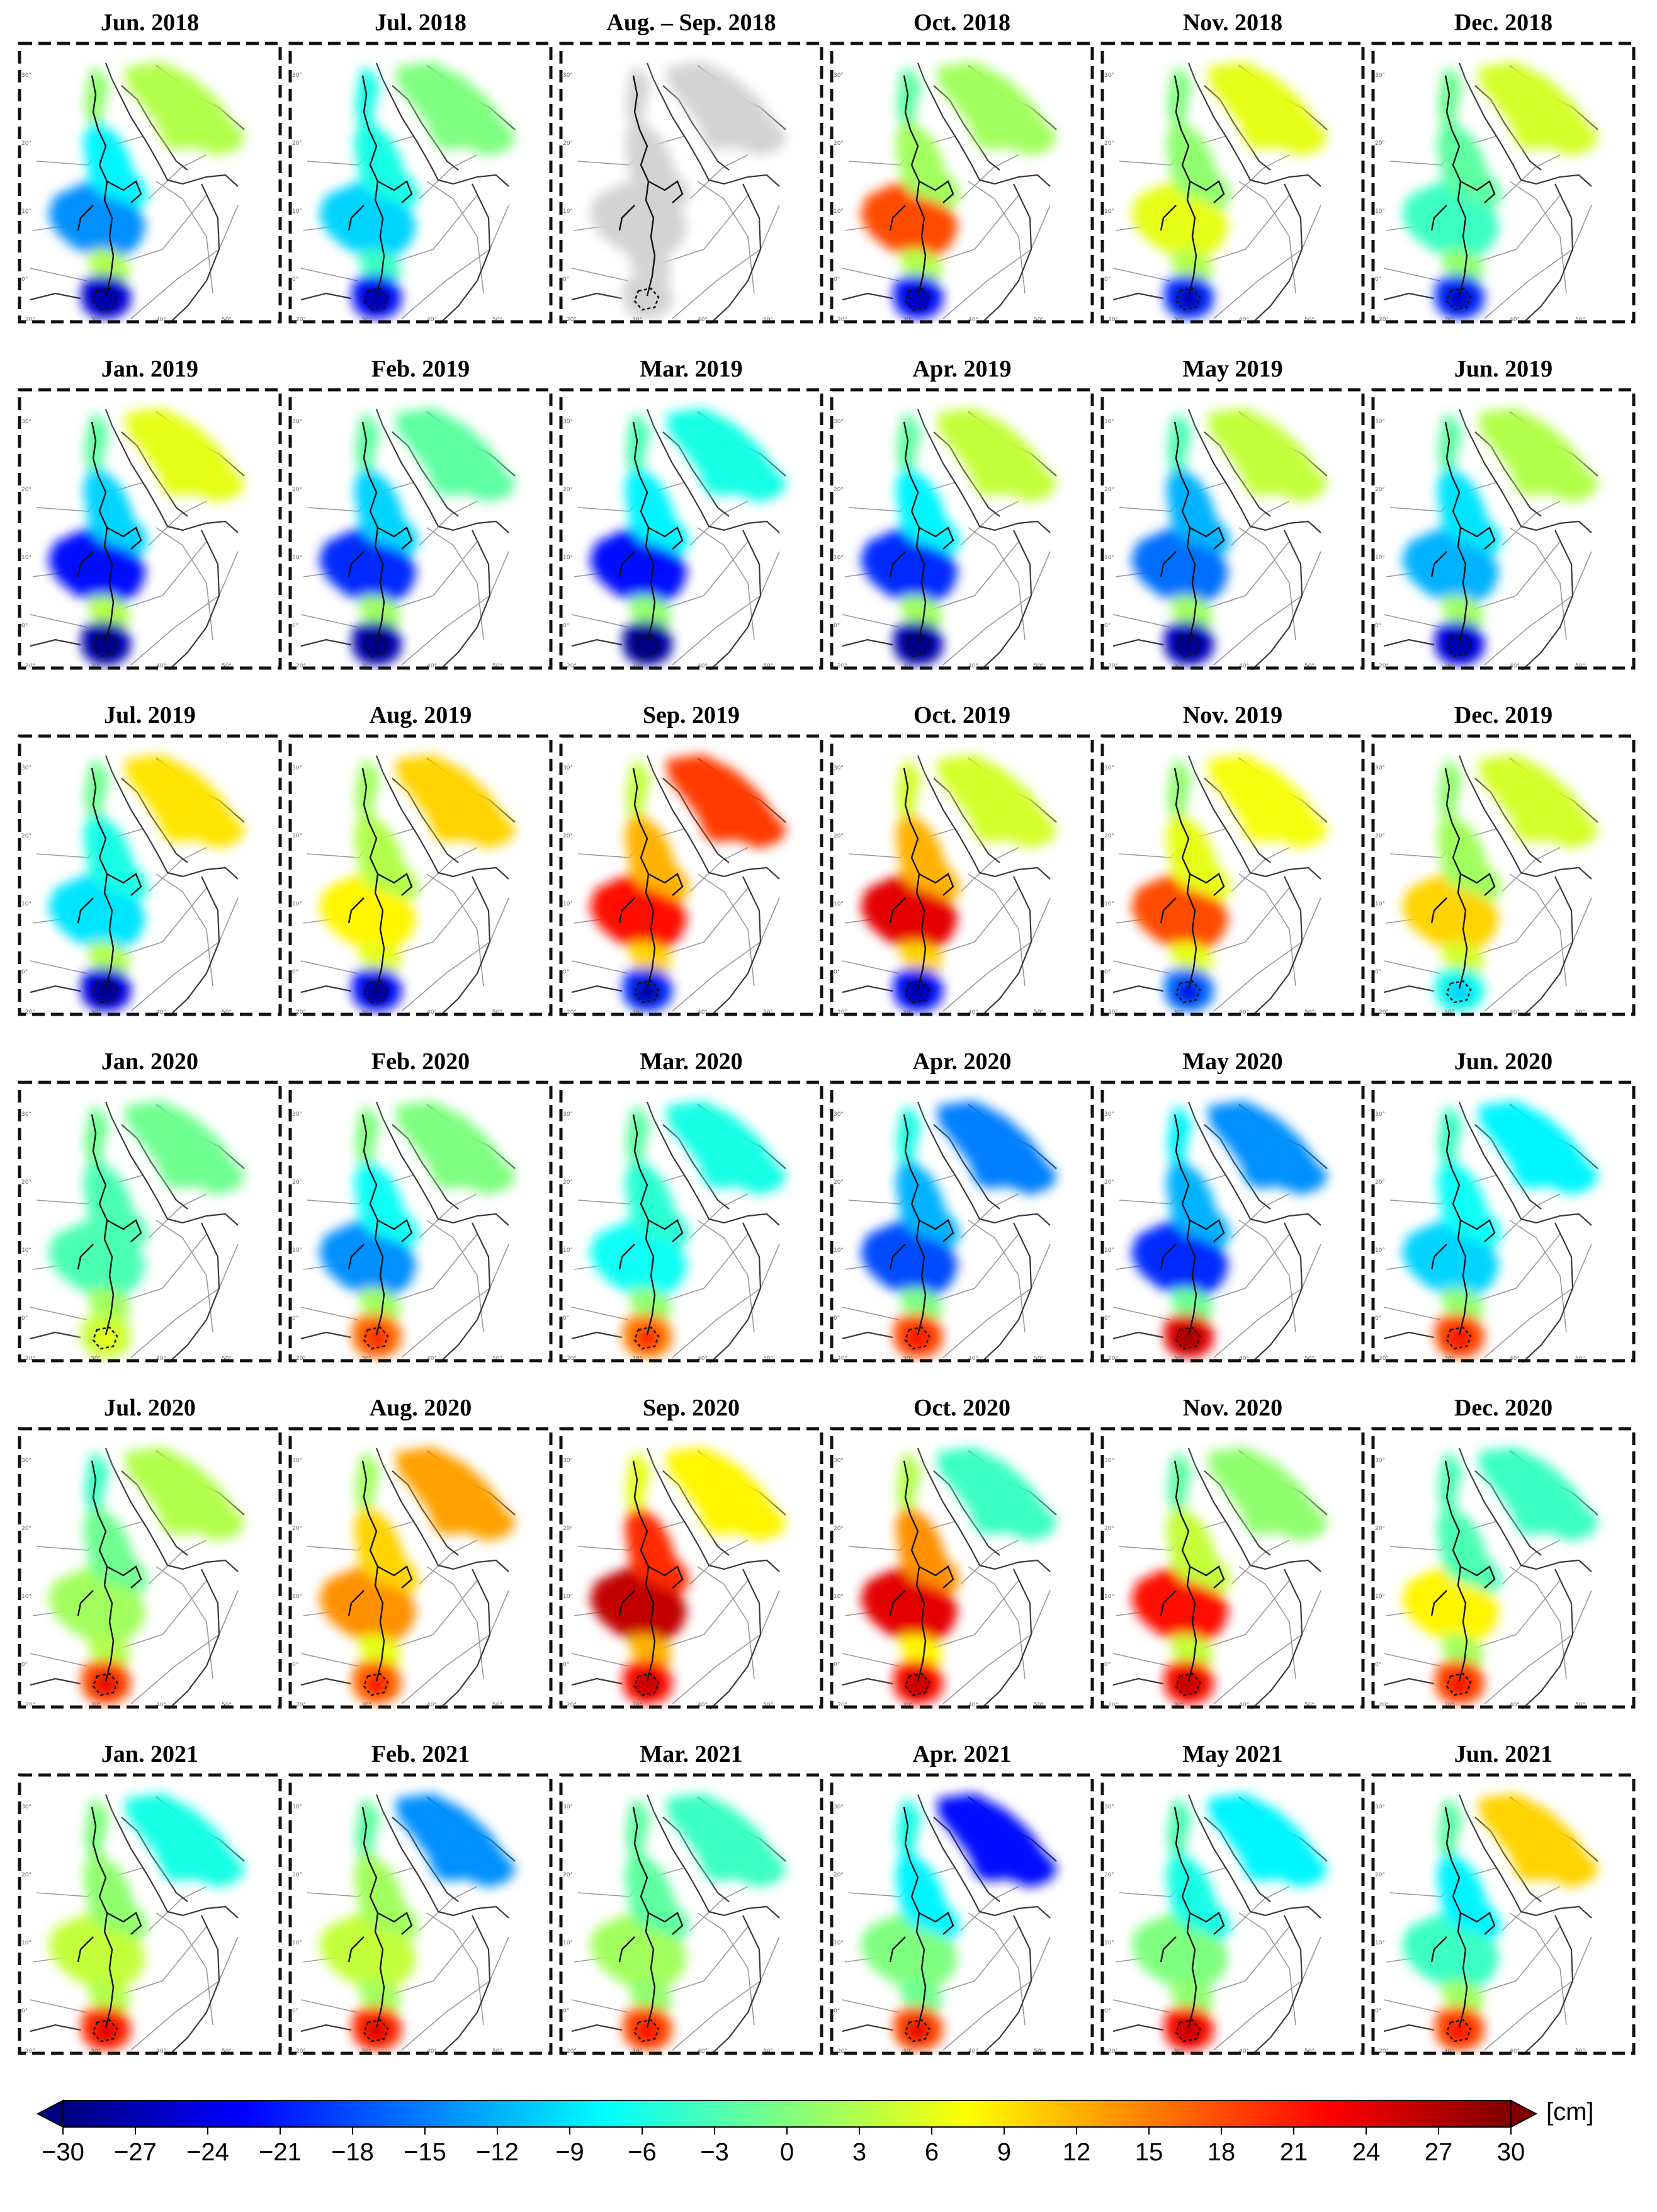  What do you see at coordinates (691, 1754) in the screenshot?
I see `panel-title: Mar. 2021` at bounding box center [691, 1754].